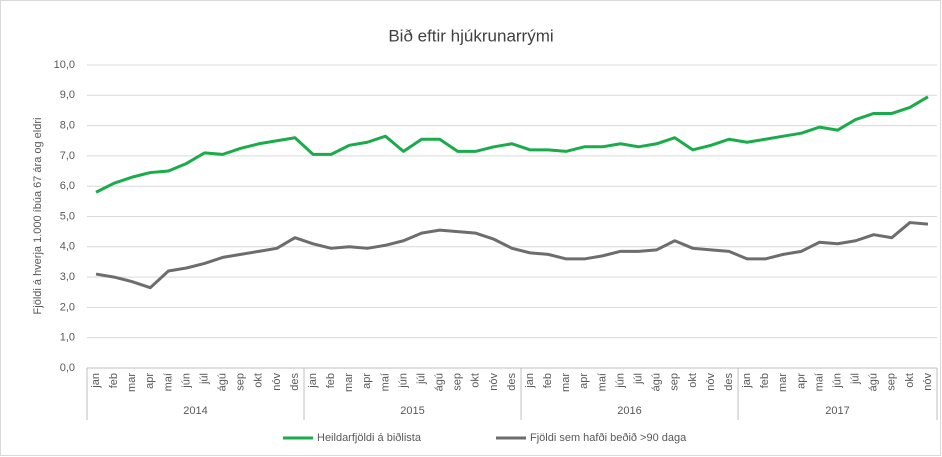 Image resolution: width=942 pixels, height=457 pixels. I want to click on x-group-label: 2015, so click(412, 411).